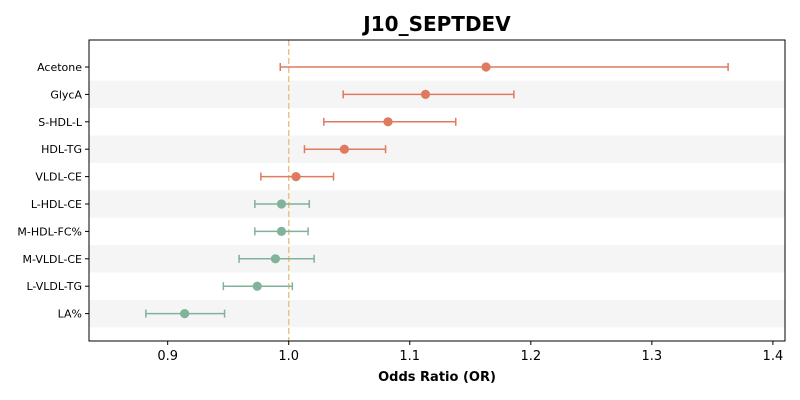  What do you see at coordinates (60, 122) in the screenshot?
I see `y-tick-label: S-HDL-L` at bounding box center [60, 122].